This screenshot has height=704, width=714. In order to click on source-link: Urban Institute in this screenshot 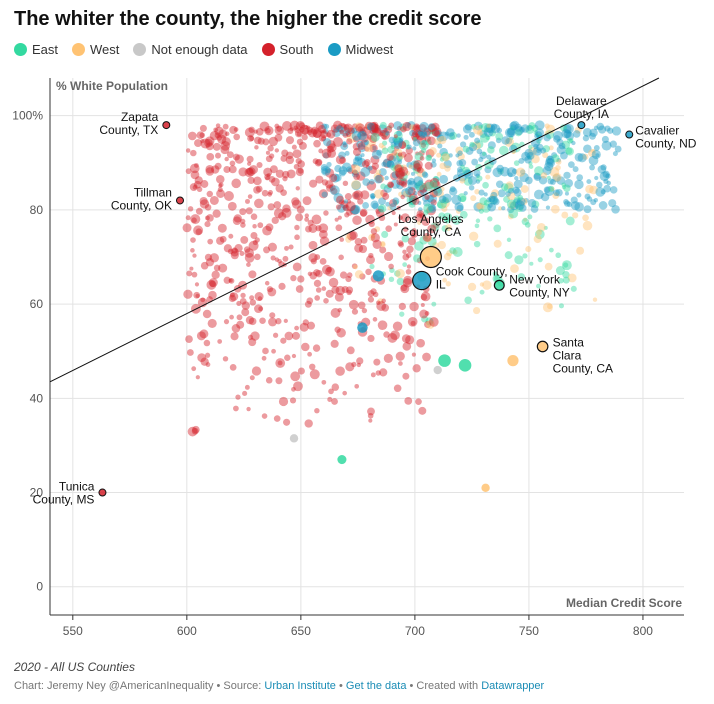, I will do `click(300, 686)`.